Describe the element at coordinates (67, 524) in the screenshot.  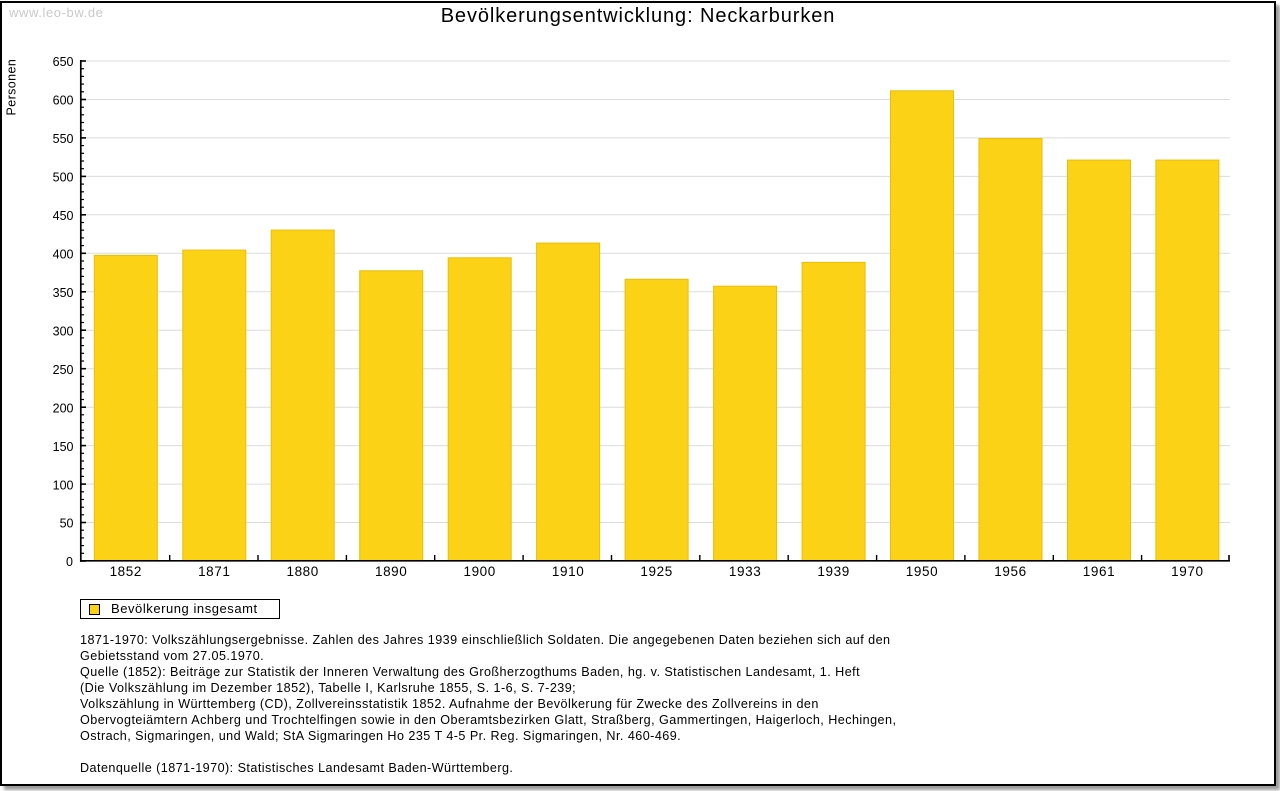
I see `svg-text: 50` at that location.